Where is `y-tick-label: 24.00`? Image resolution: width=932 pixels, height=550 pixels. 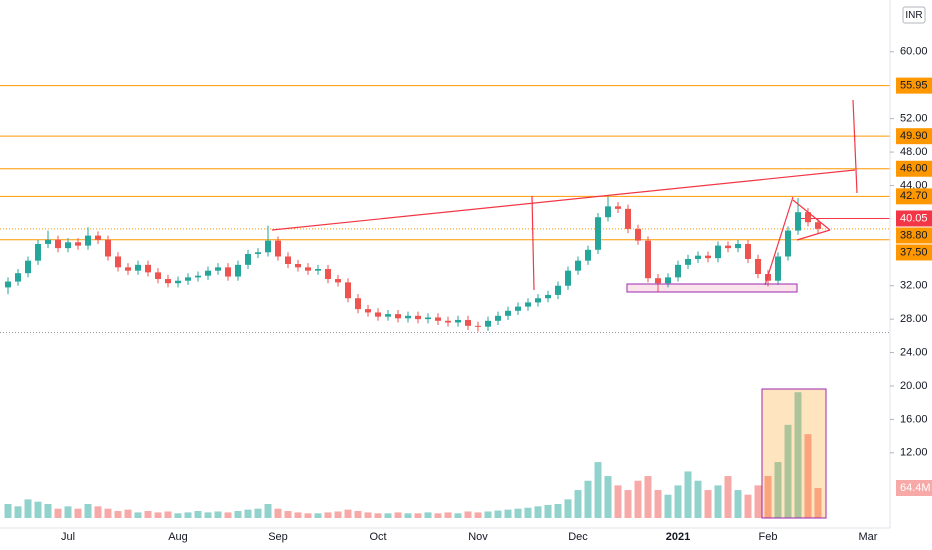
y-tick-label: 24.00 is located at coordinates (914, 352).